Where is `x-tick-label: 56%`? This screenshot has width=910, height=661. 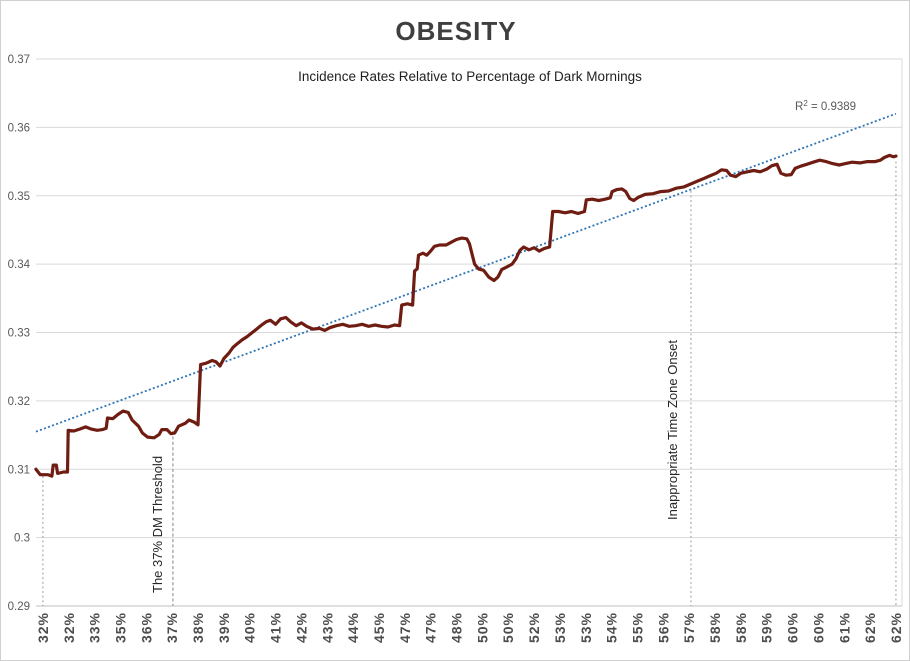 x-tick-label: 56% is located at coordinates (663, 627).